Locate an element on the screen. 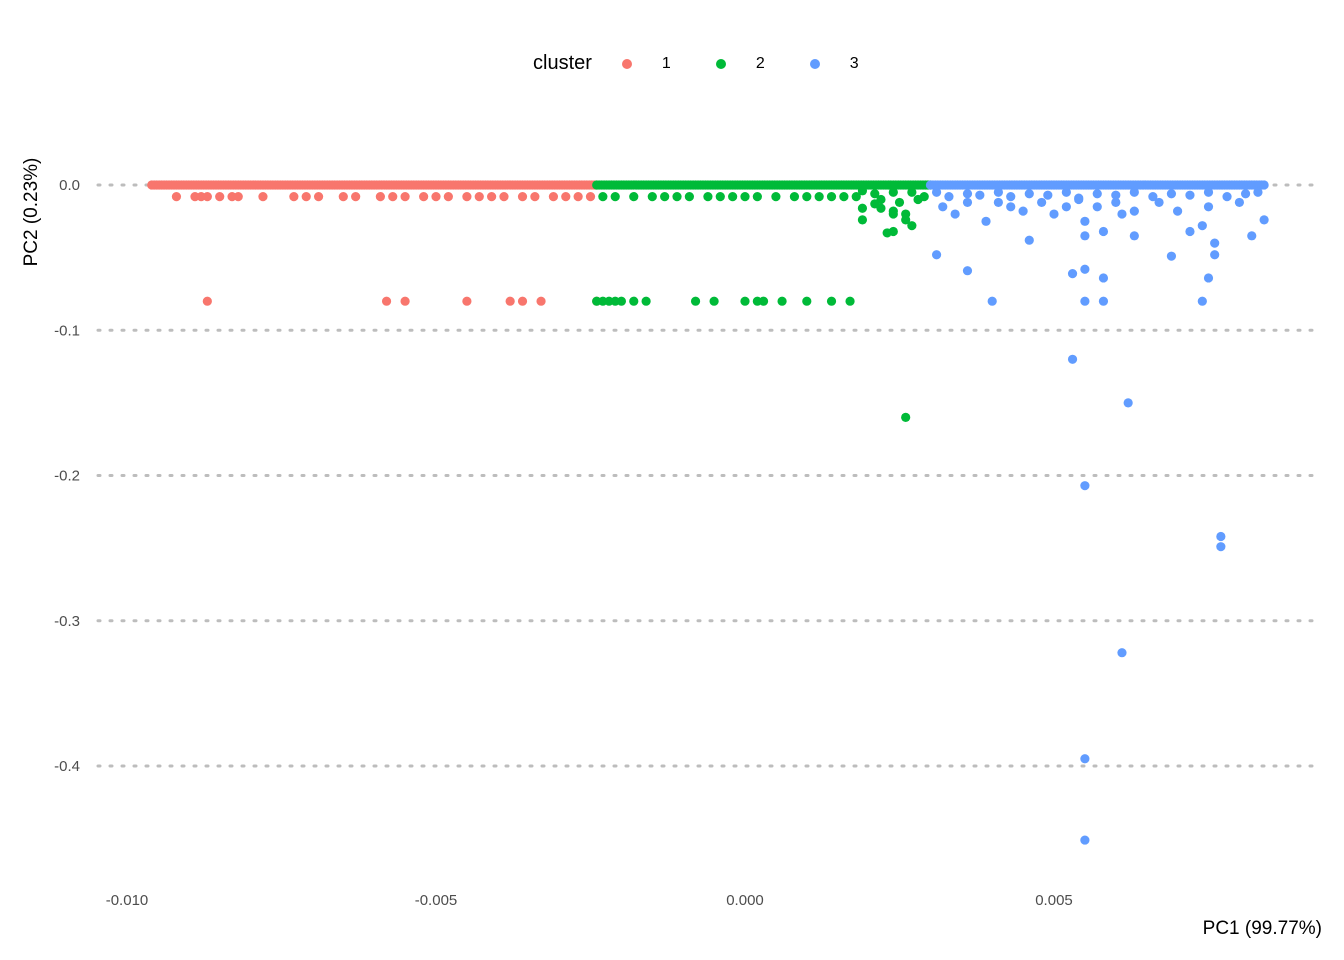  y-tick-label: -0.4 is located at coordinates (67, 766).